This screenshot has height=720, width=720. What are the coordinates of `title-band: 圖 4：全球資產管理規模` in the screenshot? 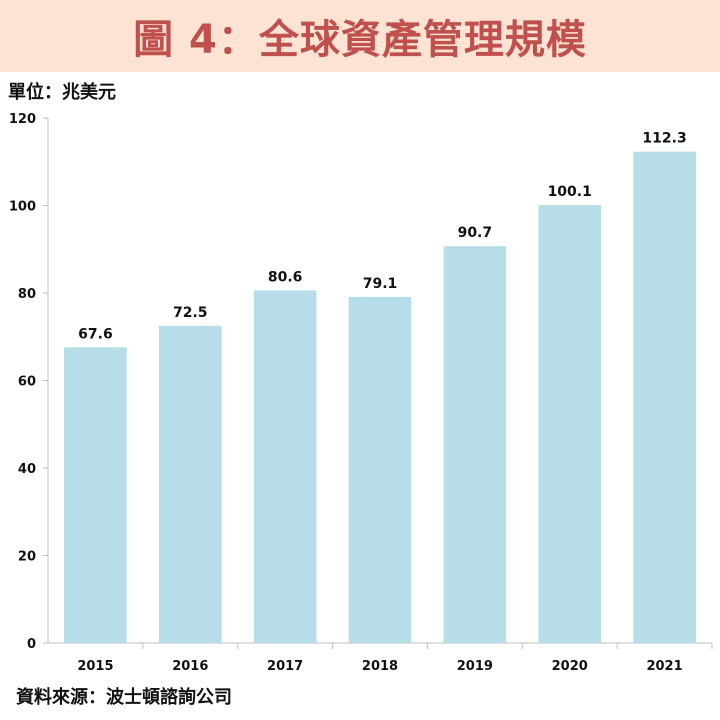 It's located at (360, 36).